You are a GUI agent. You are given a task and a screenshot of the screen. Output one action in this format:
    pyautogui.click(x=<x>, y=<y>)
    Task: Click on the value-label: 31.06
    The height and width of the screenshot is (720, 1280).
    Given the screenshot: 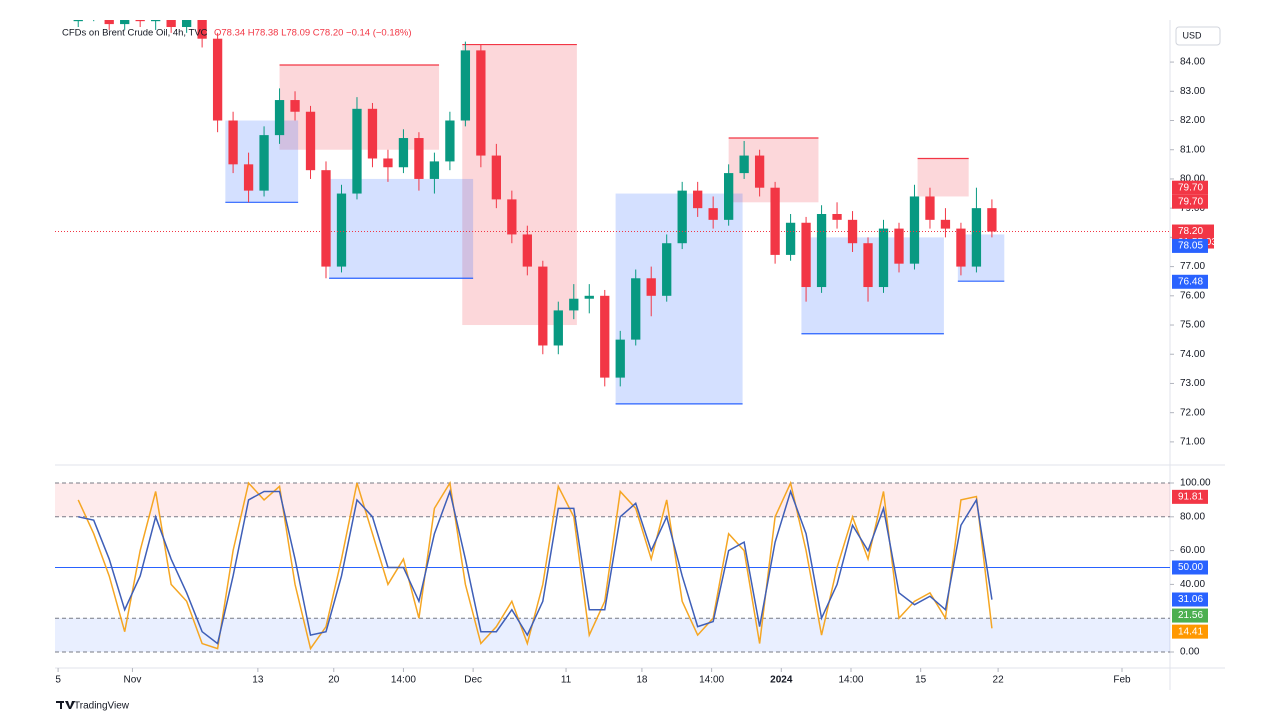 What is the action you would take?
    pyautogui.click(x=1190, y=599)
    